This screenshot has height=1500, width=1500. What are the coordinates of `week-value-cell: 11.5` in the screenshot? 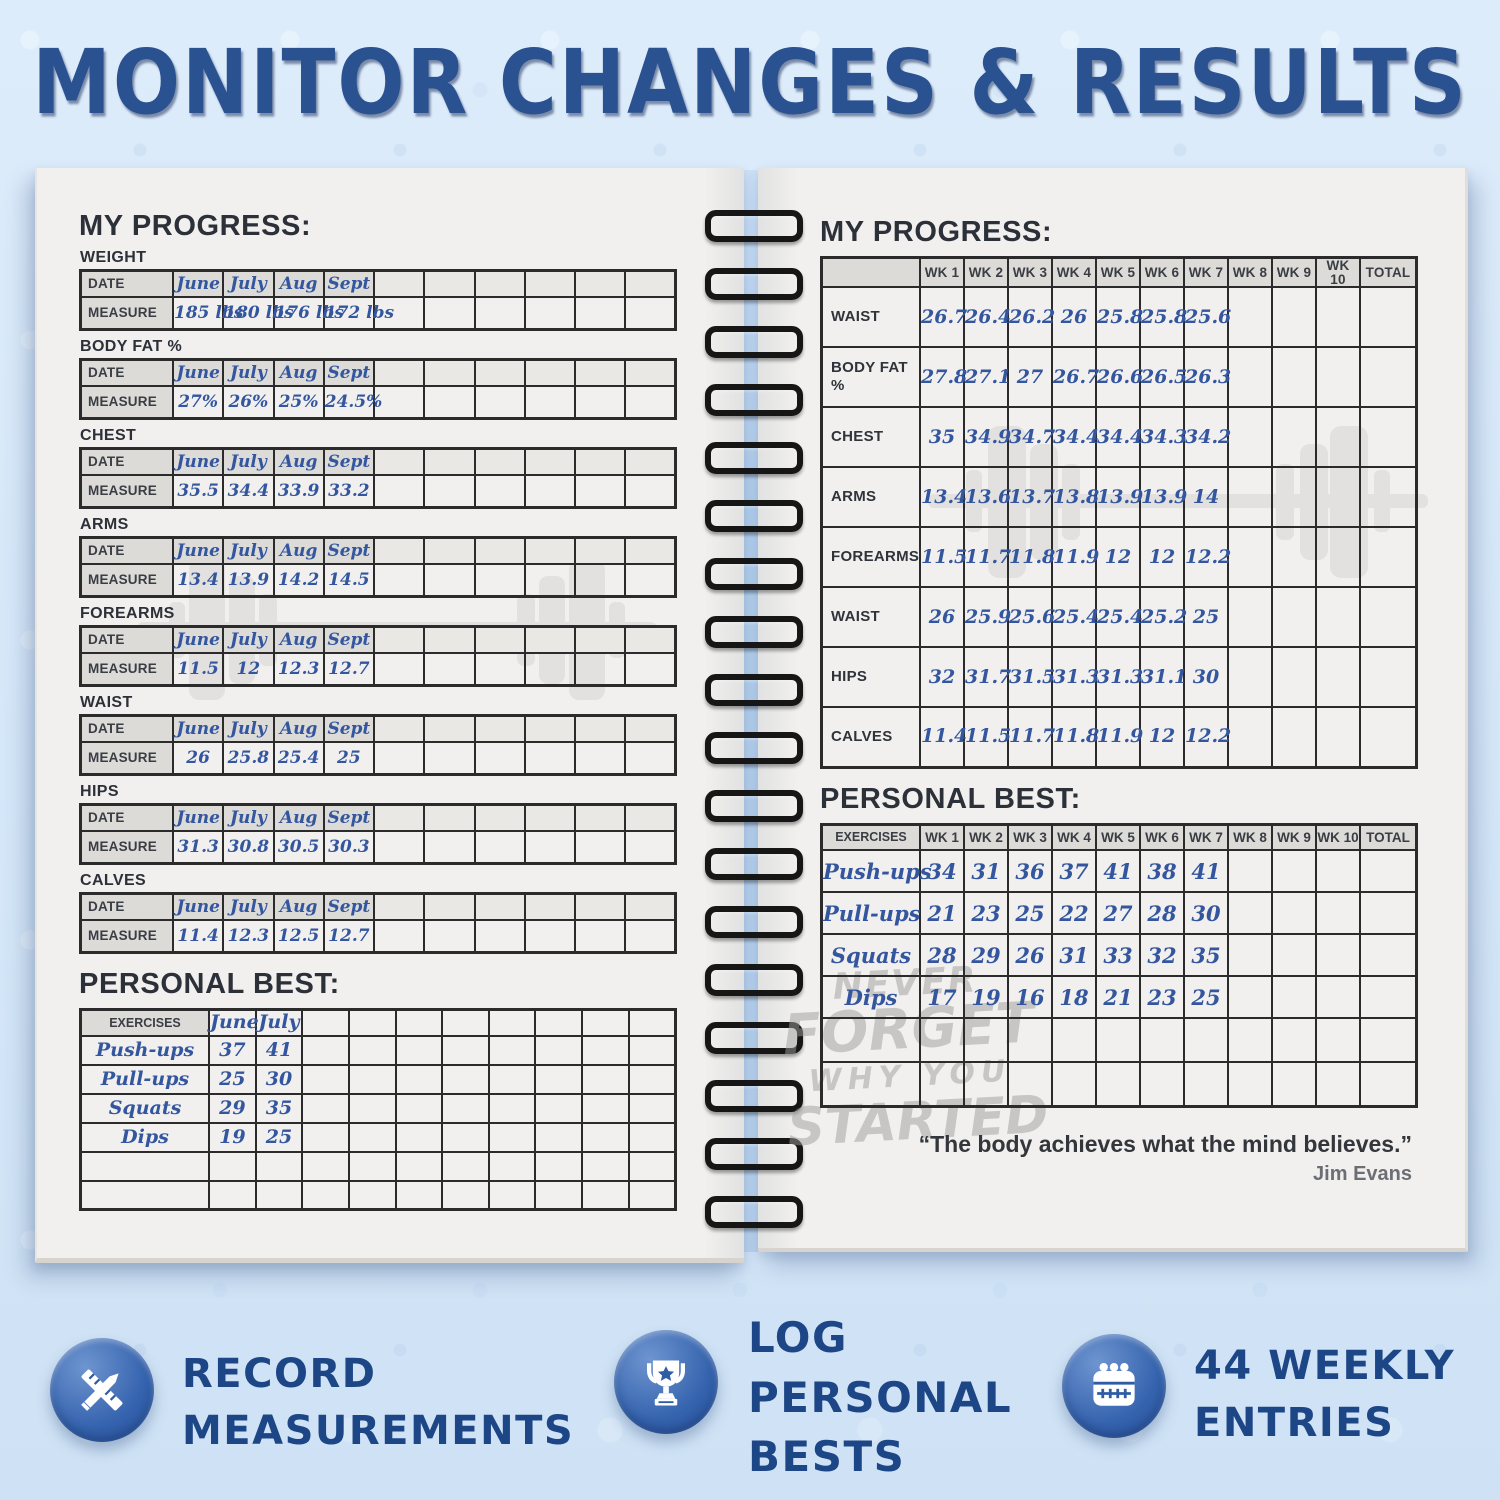 It's located at (943, 557).